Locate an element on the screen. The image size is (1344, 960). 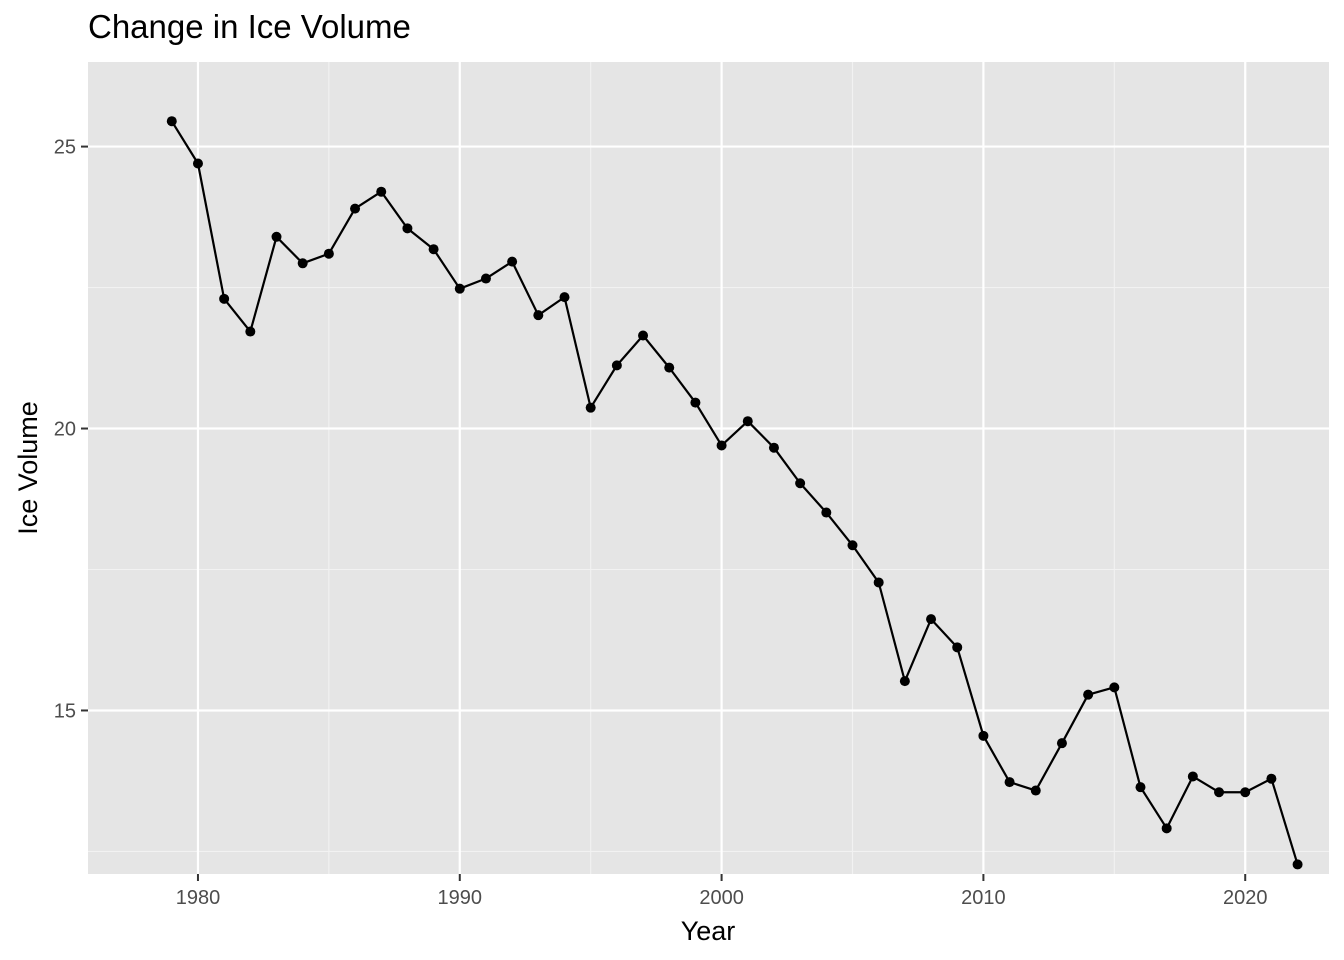
x-tick-label: 2010 is located at coordinates (983, 898).